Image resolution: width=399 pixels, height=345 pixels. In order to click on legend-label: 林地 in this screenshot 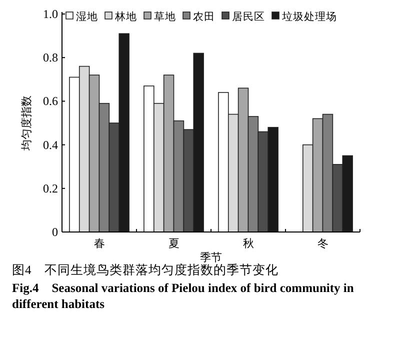, I will do `click(125, 16)`.